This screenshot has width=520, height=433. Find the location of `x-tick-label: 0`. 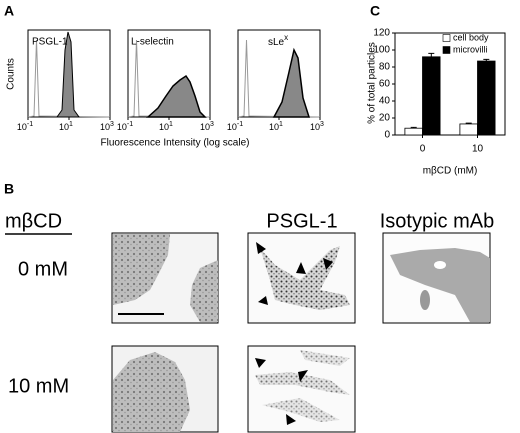

x-tick-label: 0 is located at coordinates (423, 149).